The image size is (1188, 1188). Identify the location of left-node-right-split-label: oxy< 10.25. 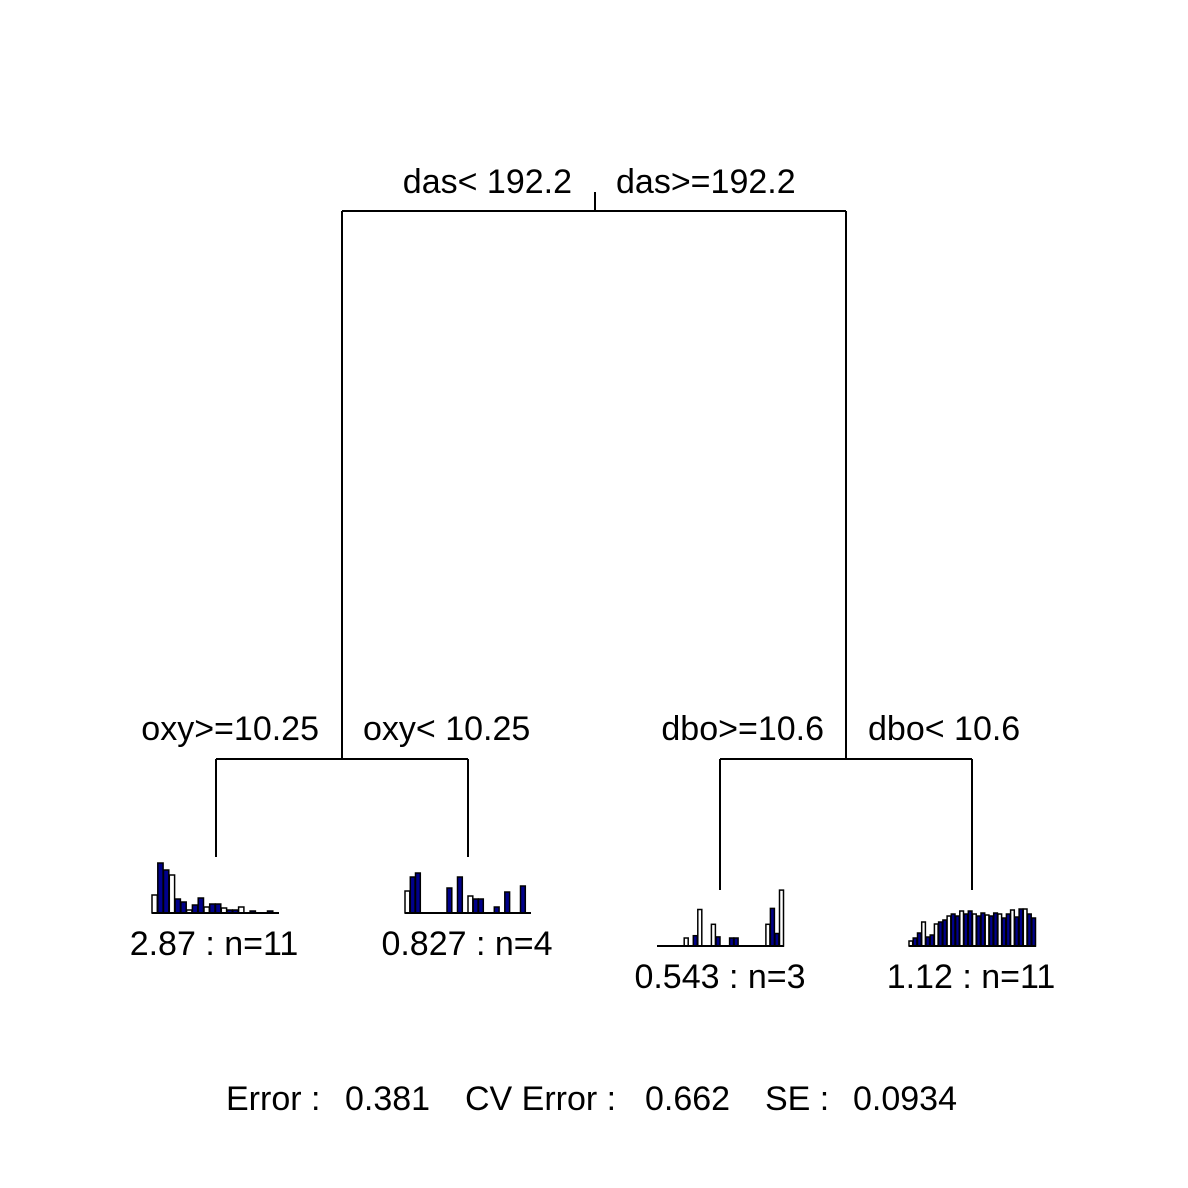
(446, 729).